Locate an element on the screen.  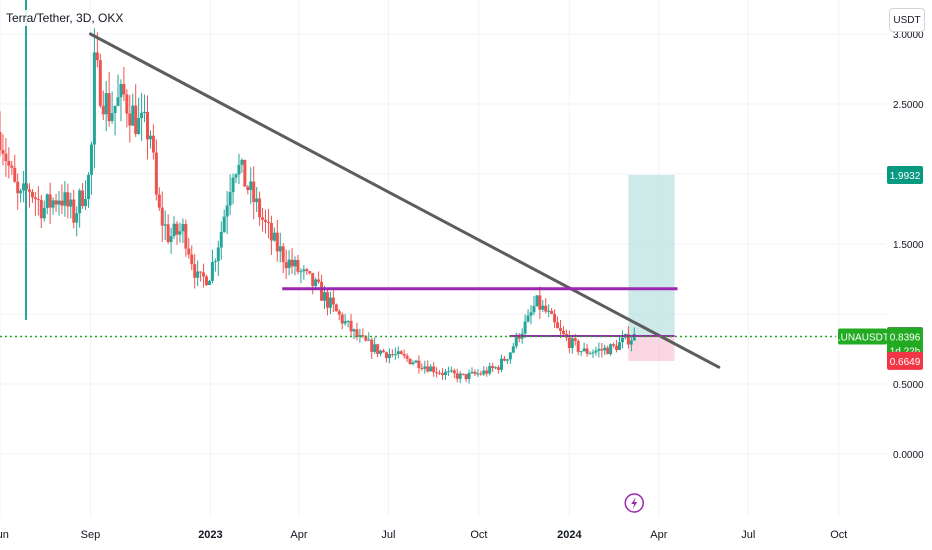
x-tick-label: 2024 is located at coordinates (569, 535).